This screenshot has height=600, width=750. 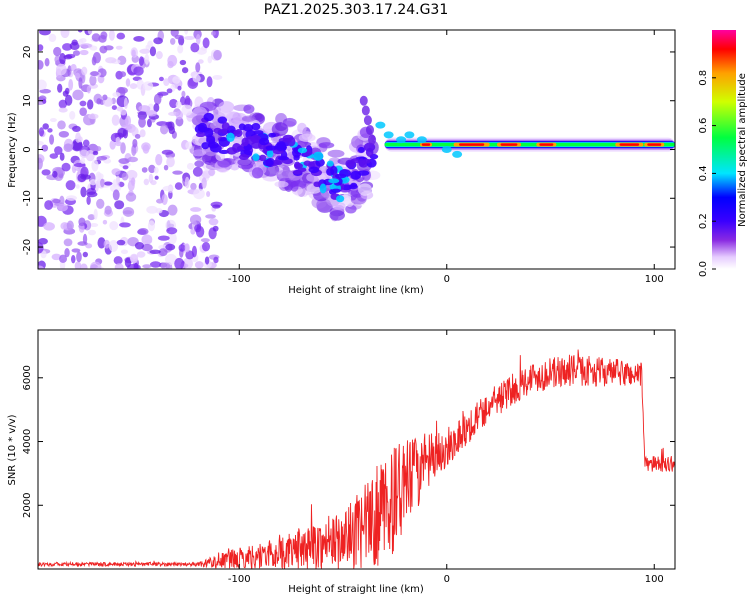 I want to click on chart-title: PAZ1.2025.303.17.24.G31, so click(x=356, y=10).